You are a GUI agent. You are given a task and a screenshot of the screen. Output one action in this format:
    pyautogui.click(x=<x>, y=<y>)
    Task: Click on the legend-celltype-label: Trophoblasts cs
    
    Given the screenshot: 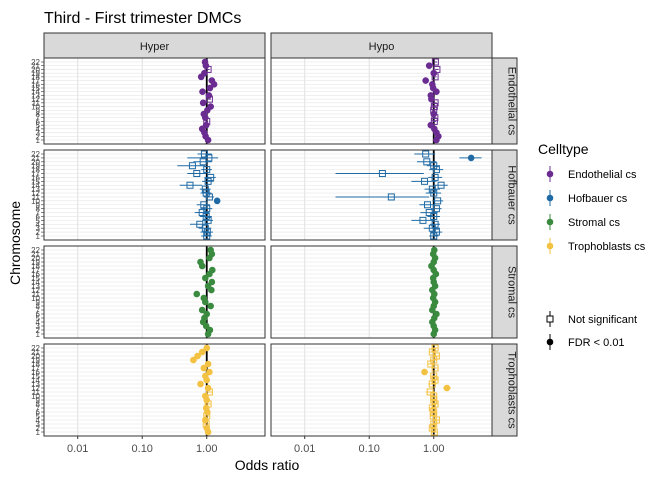 What is the action you would take?
    pyautogui.click(x=607, y=247)
    